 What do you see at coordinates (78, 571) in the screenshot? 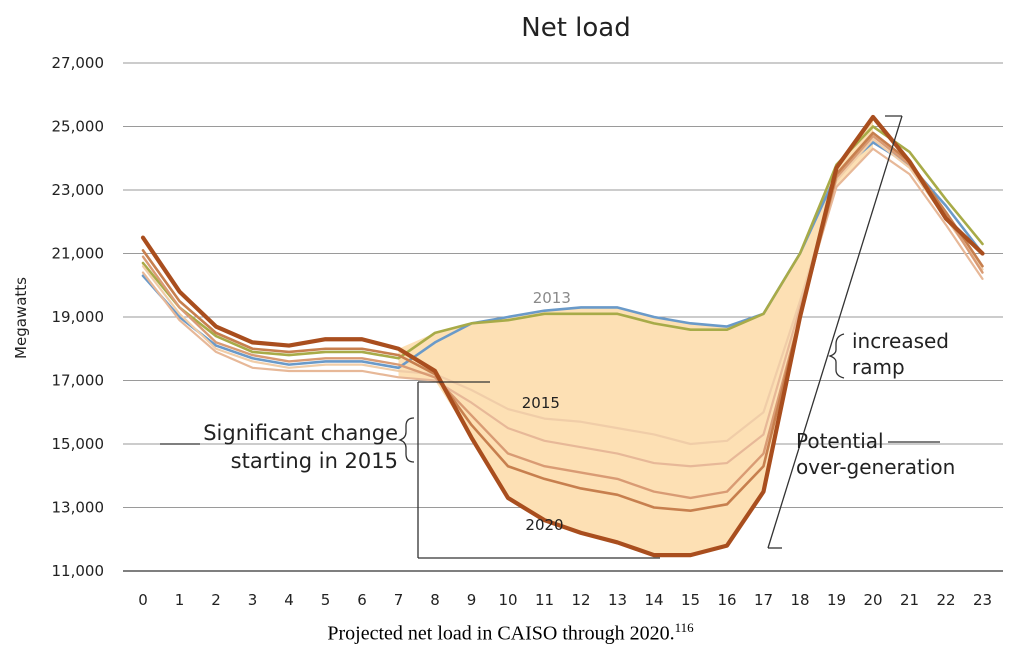
I see `y-tick-label: 11,000` at bounding box center [78, 571].